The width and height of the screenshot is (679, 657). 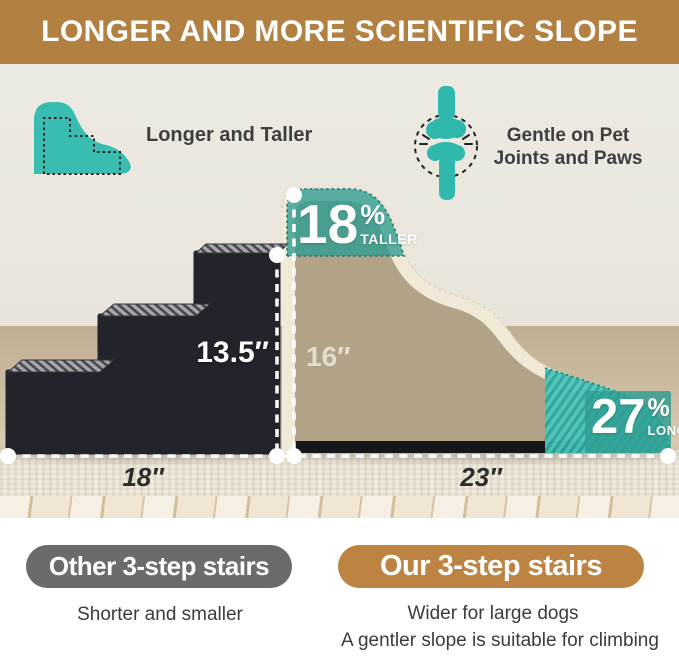 What do you see at coordinates (663, 430) in the screenshot?
I see `longer-label: LONGER` at bounding box center [663, 430].